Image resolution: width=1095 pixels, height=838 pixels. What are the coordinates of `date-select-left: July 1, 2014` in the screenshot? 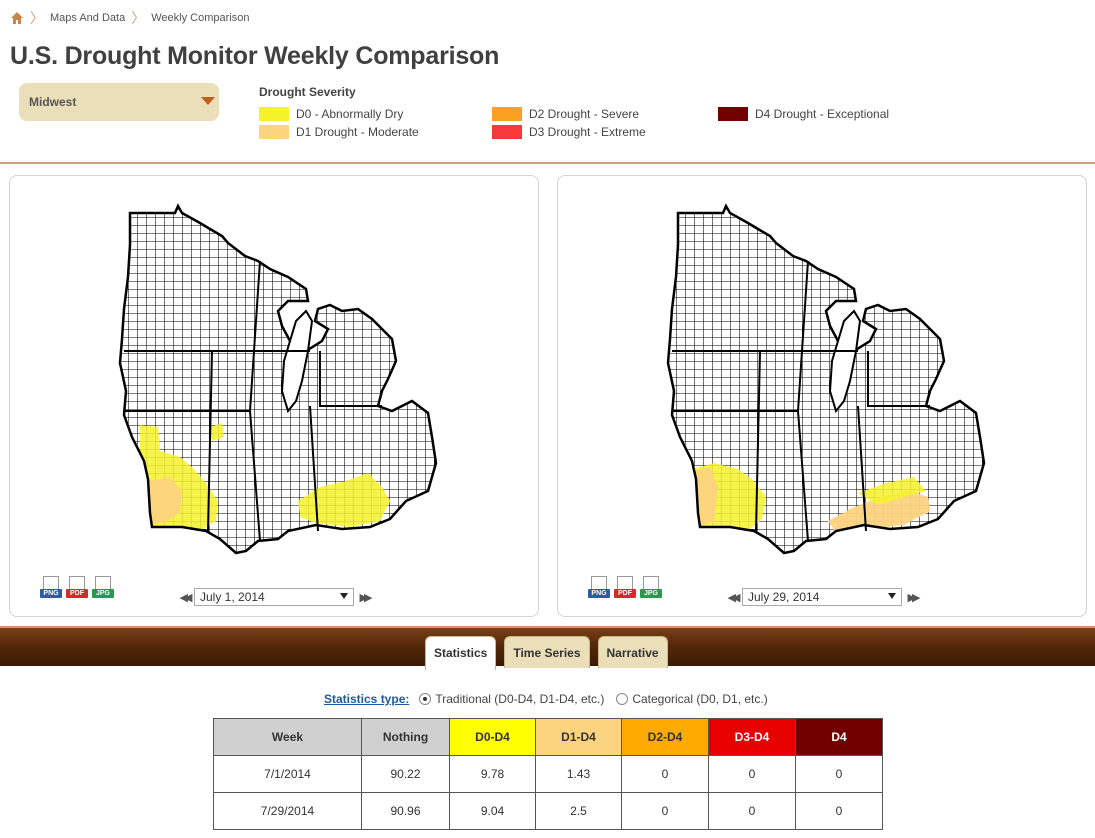 It's located at (274, 597).